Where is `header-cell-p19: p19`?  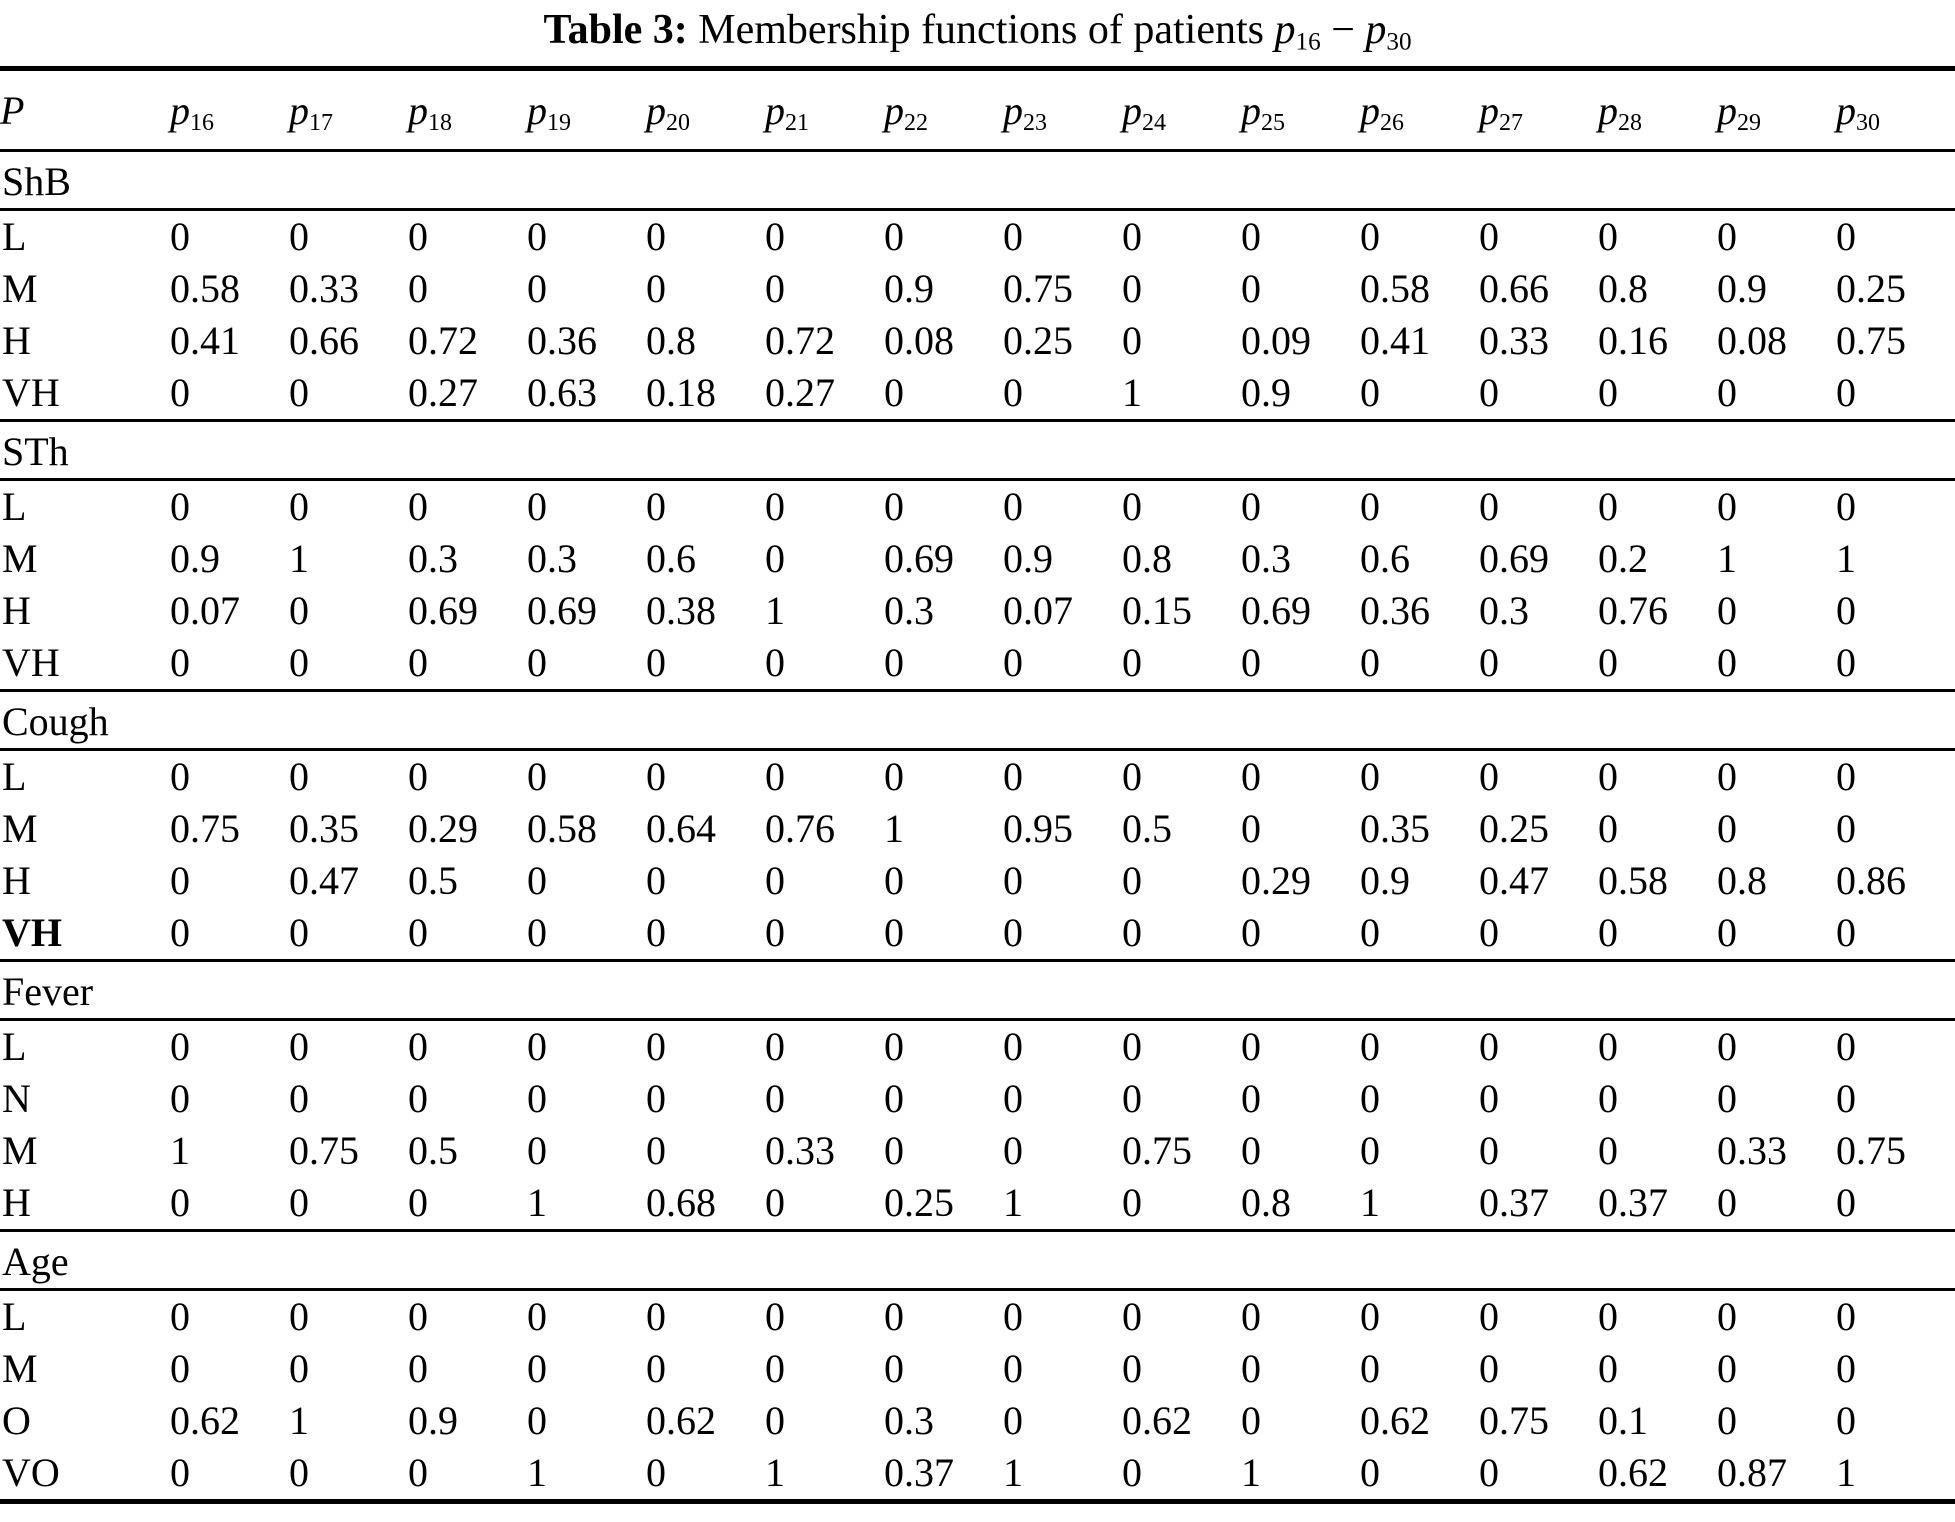 header-cell-p19: p19 is located at coordinates (549, 112).